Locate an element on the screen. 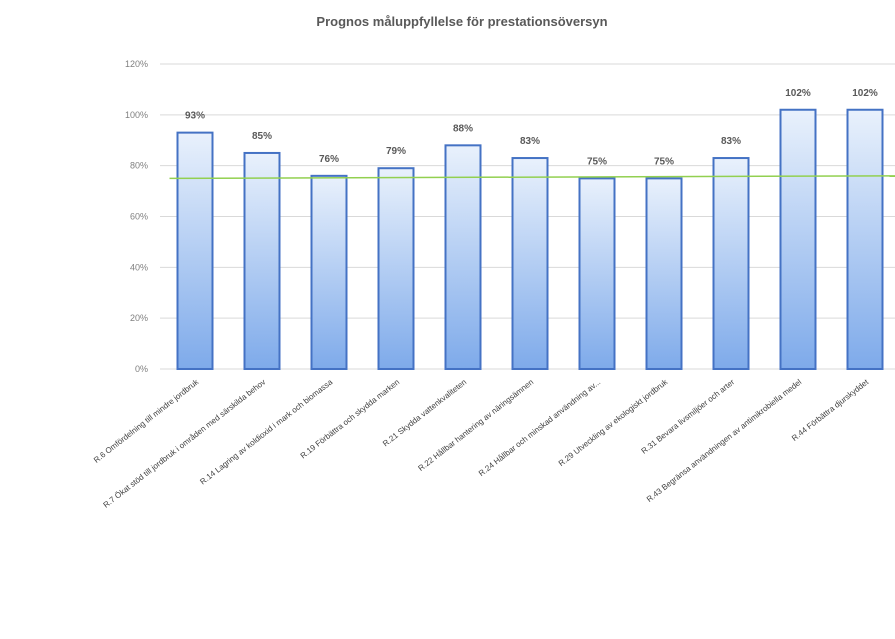  target-line-layer is located at coordinates (532, 177).